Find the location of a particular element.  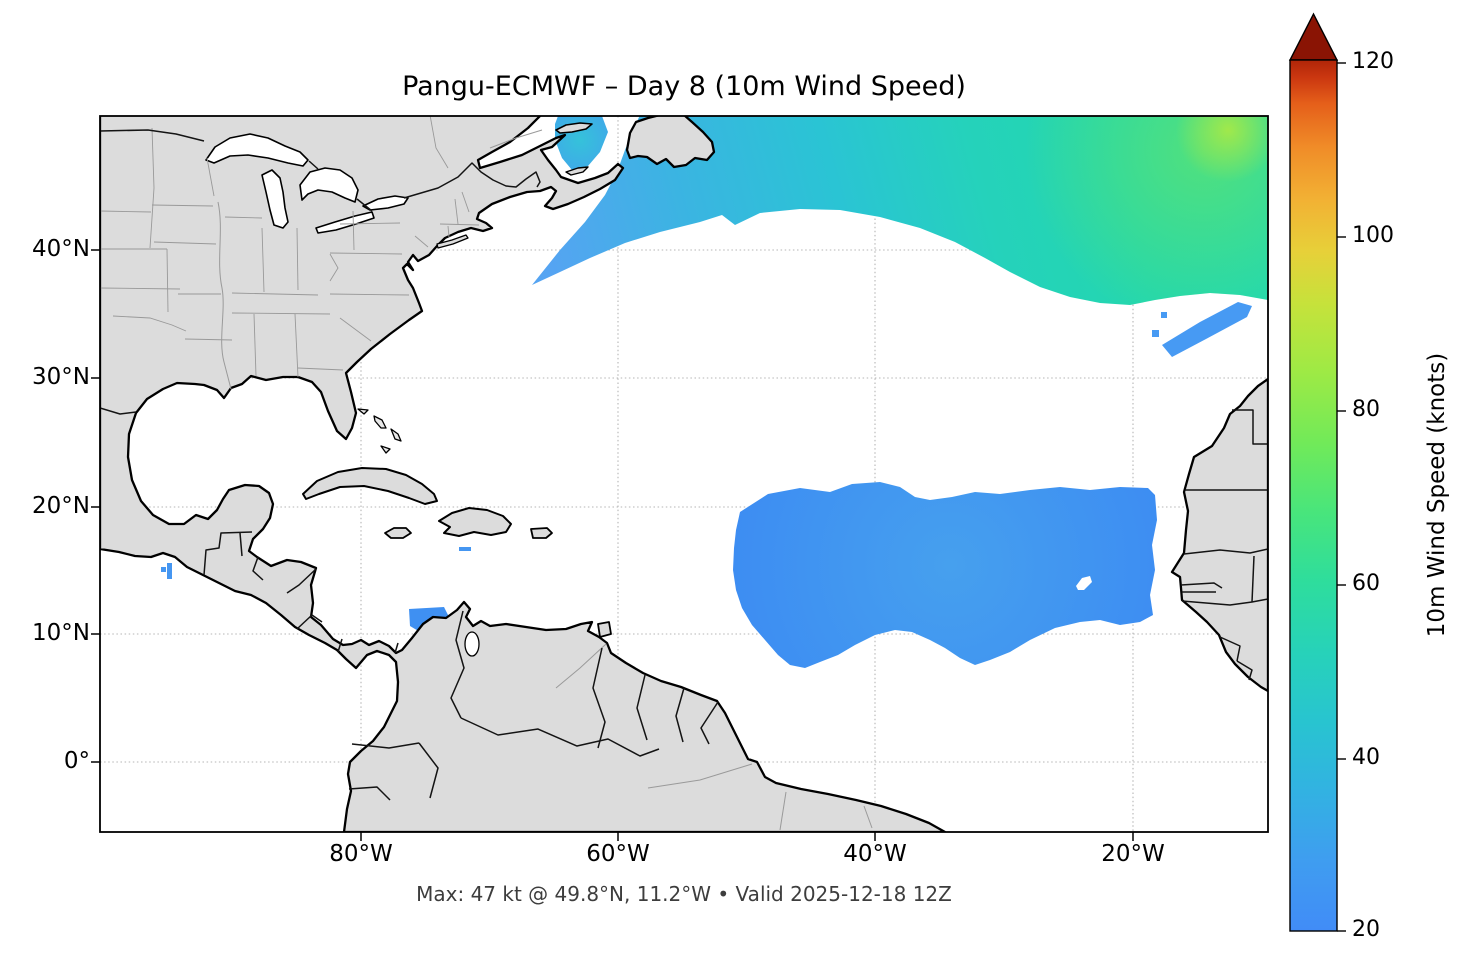

y-tick-40n: 40°N is located at coordinates (61, 249).